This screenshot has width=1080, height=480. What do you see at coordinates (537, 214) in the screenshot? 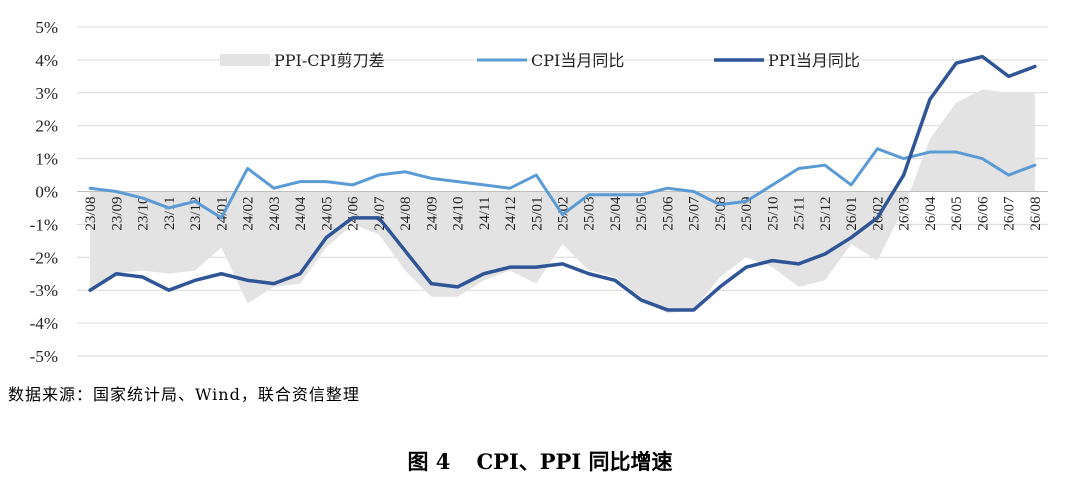
I see `x-tick-label: 25/01` at bounding box center [537, 214].